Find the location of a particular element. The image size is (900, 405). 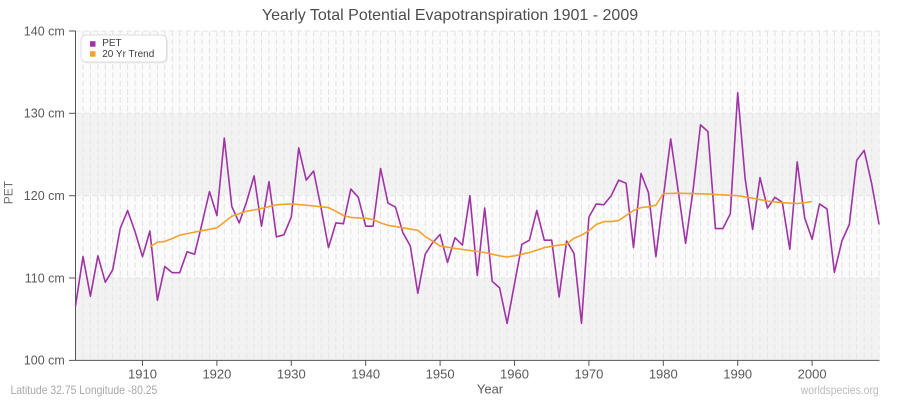

svg-text: 1970 is located at coordinates (588, 374).